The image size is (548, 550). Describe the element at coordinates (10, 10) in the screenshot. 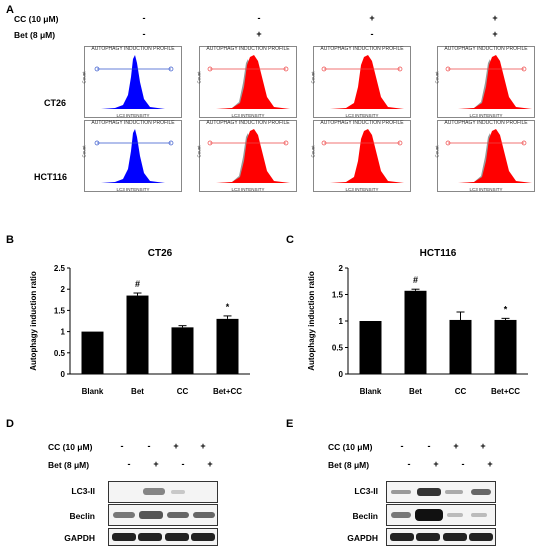

I see `panel-letter-a: A` at that location.